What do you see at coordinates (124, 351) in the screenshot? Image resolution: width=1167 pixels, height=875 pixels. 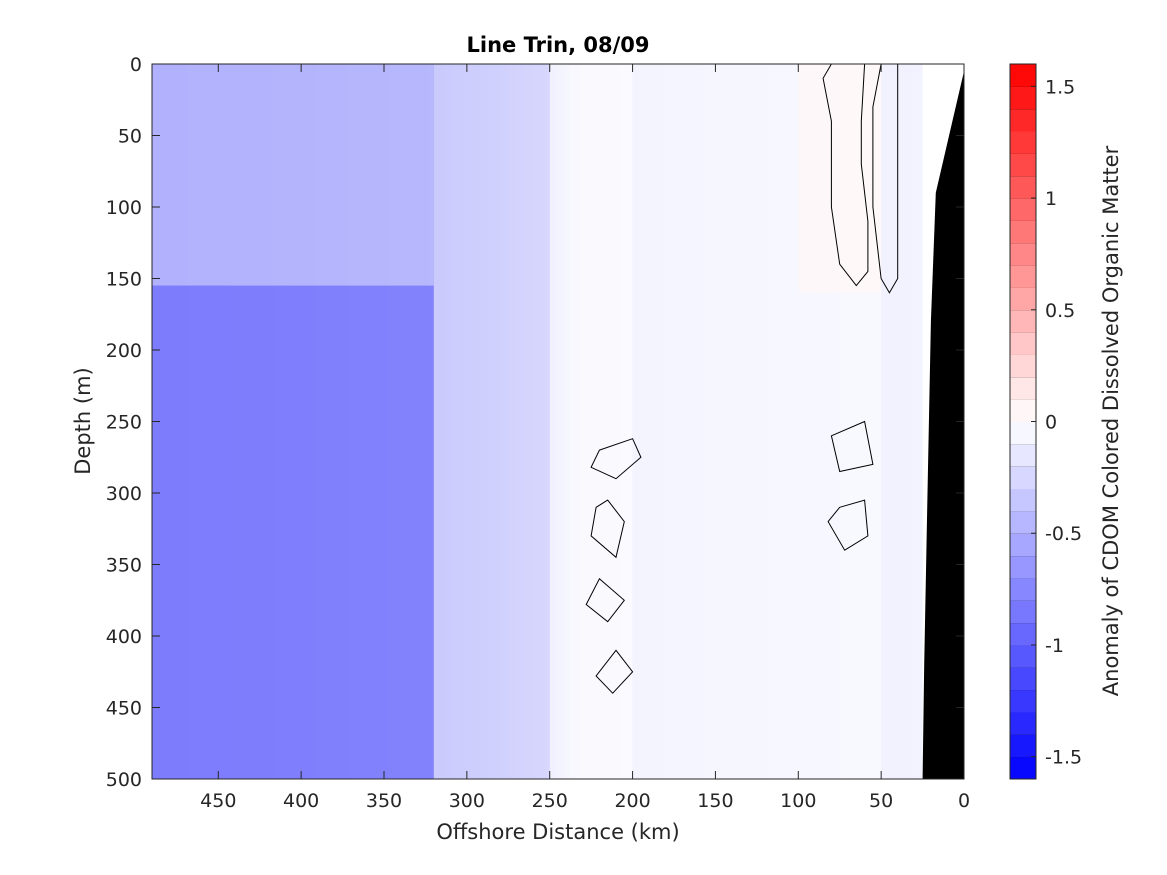 I see `y-tick-label: 200` at bounding box center [124, 351].